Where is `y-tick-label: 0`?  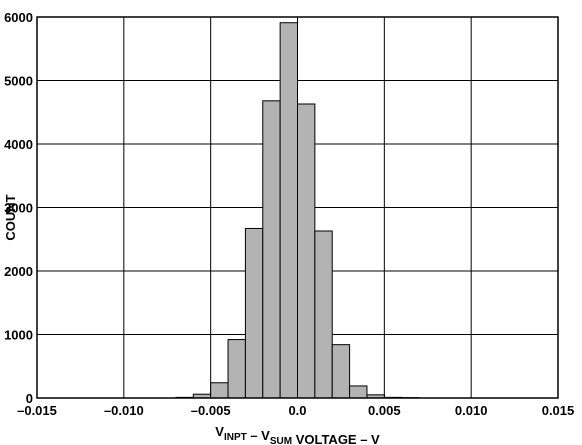 y-tick-label: 0 is located at coordinates (29, 398).